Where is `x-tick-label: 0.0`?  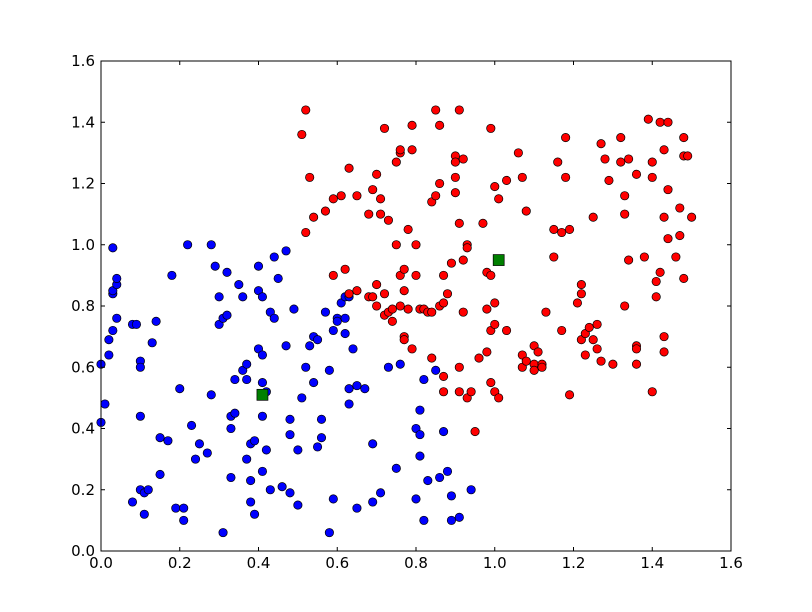 x-tick-label: 0.0 is located at coordinates (101, 563).